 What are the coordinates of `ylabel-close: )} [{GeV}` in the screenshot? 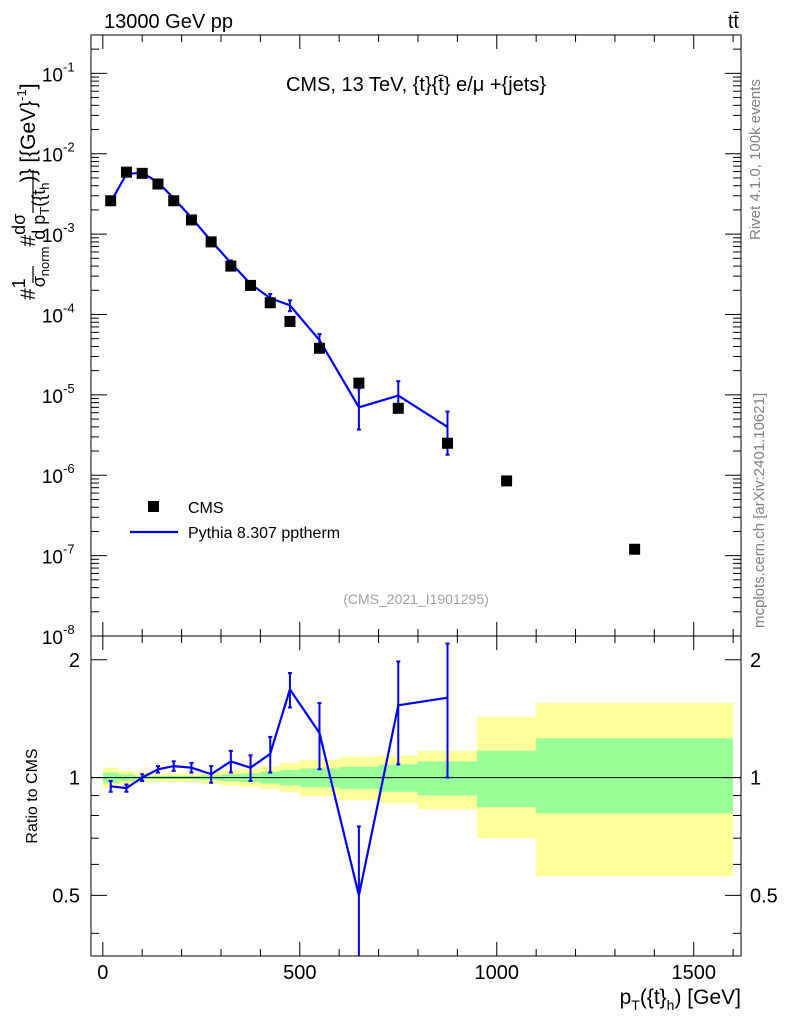 It's located at (28, 142).